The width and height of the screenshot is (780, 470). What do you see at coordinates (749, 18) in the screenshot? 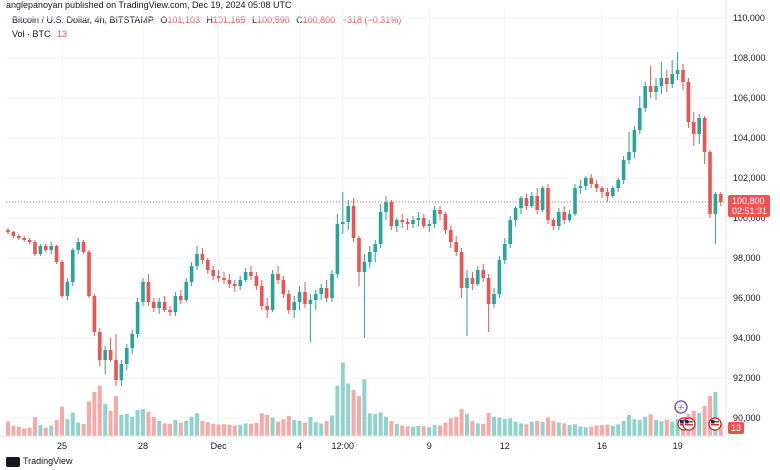
I see `price-tick-label: 110,000` at bounding box center [749, 18].